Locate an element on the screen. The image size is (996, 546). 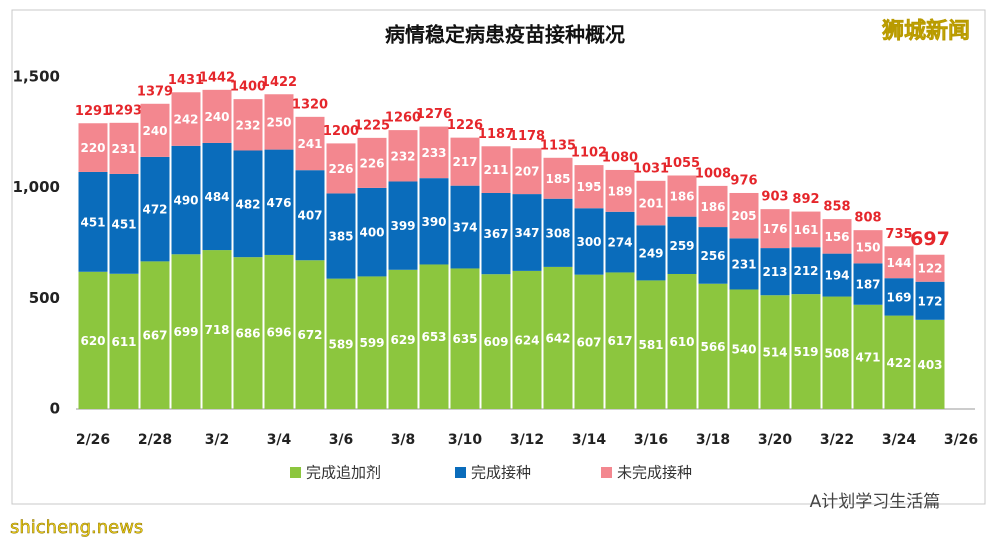
y-tick-label: 0 is located at coordinates (55, 409).